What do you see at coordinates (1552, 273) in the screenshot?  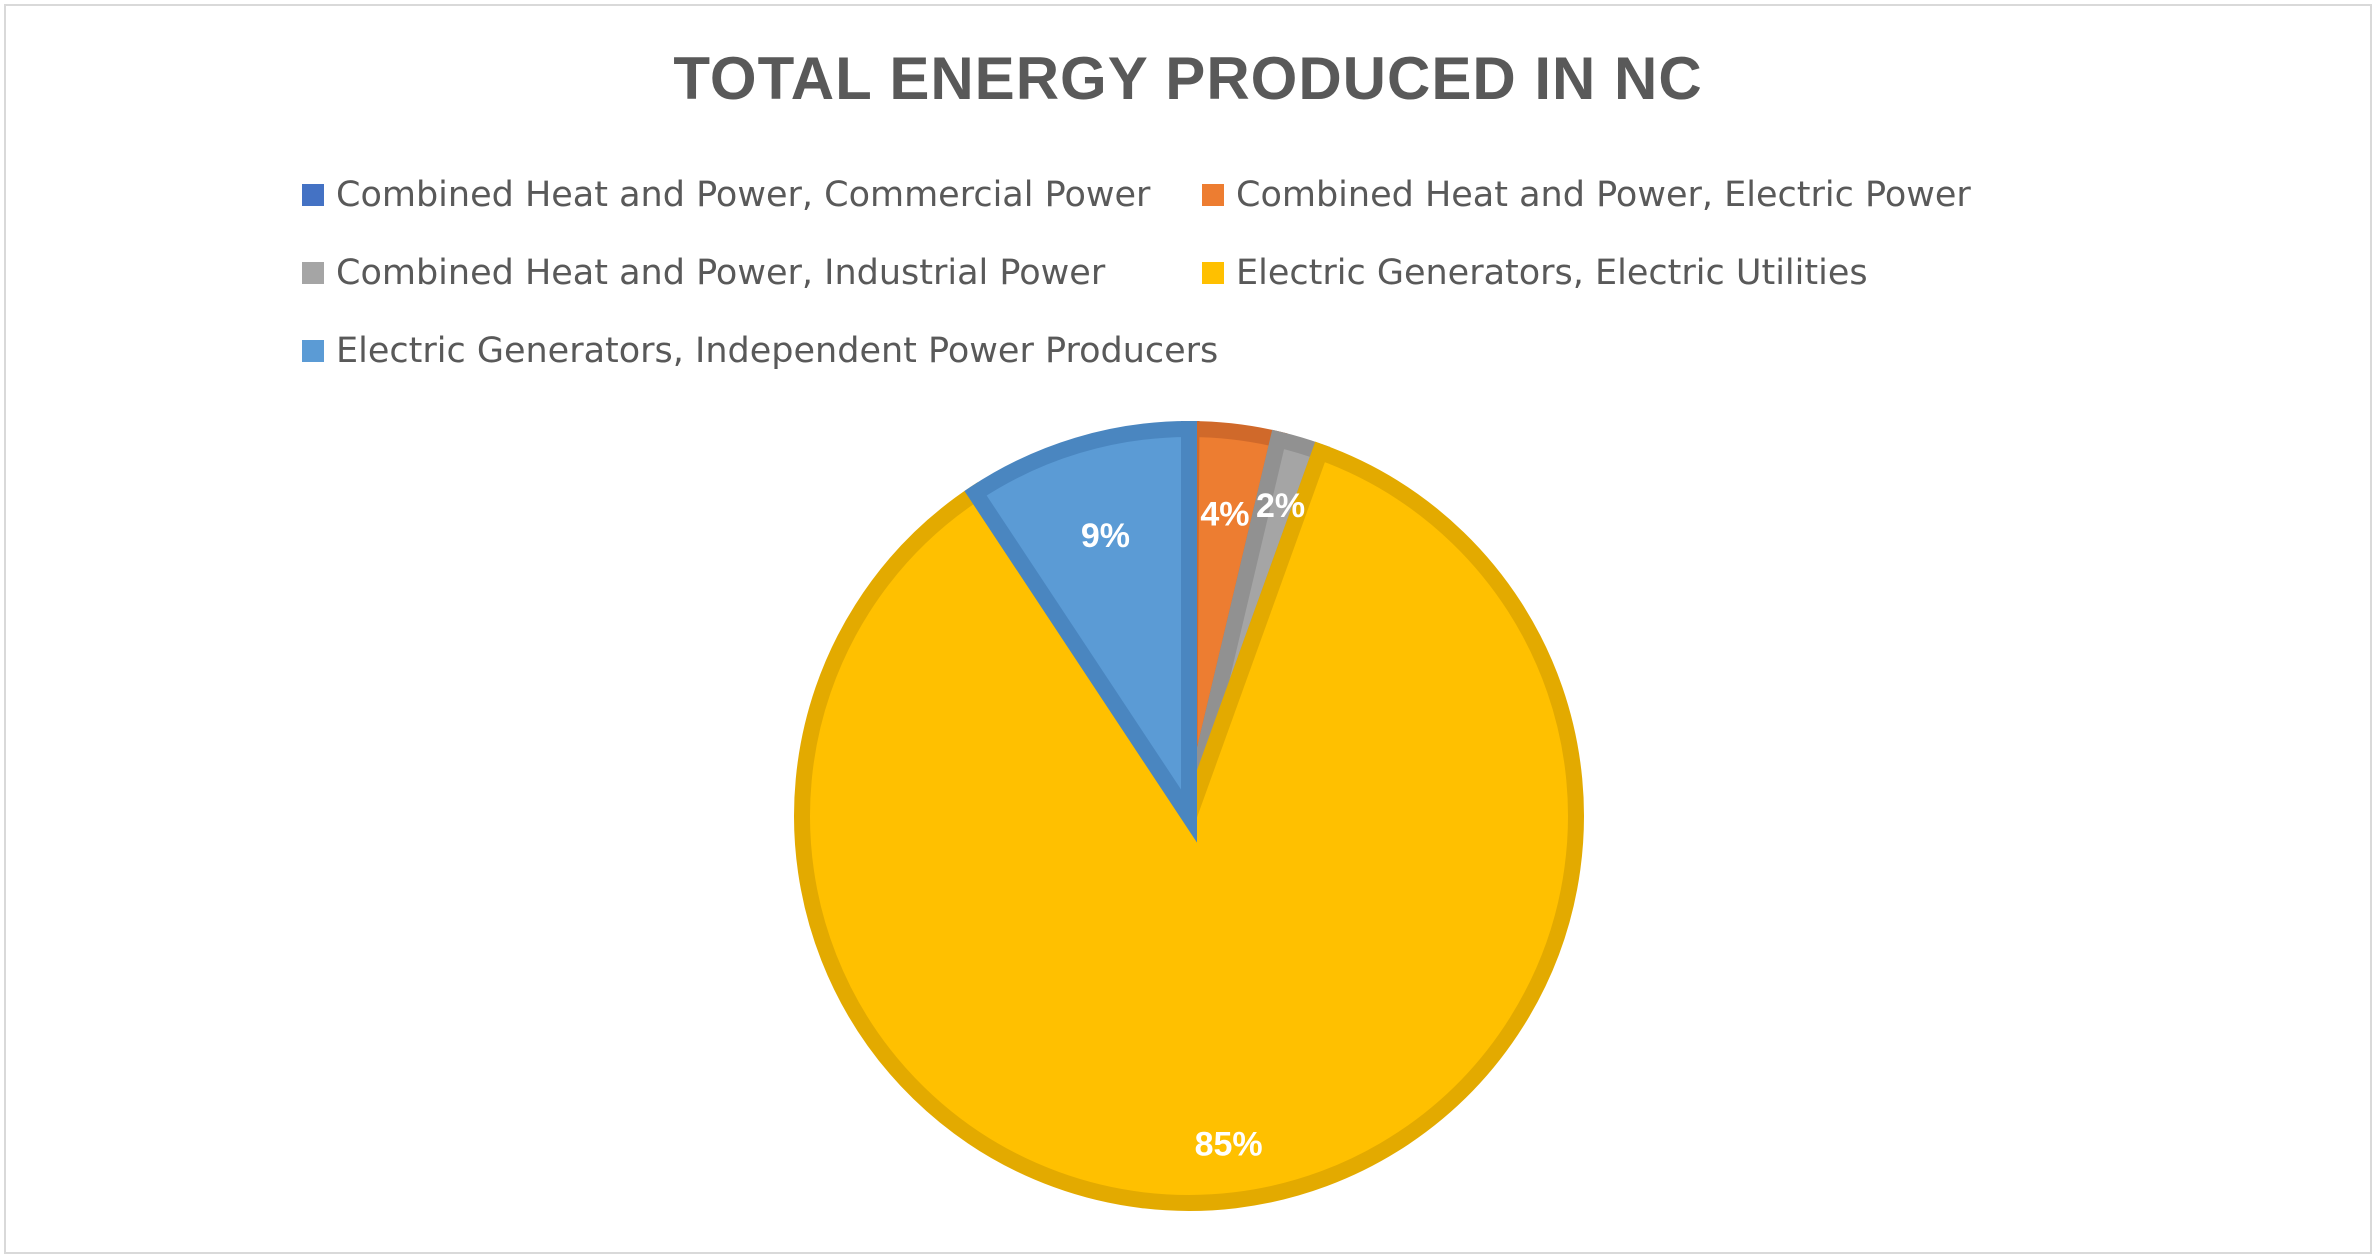 I see `legend-label: Electric Generators, Electric Utilities` at bounding box center [1552, 273].